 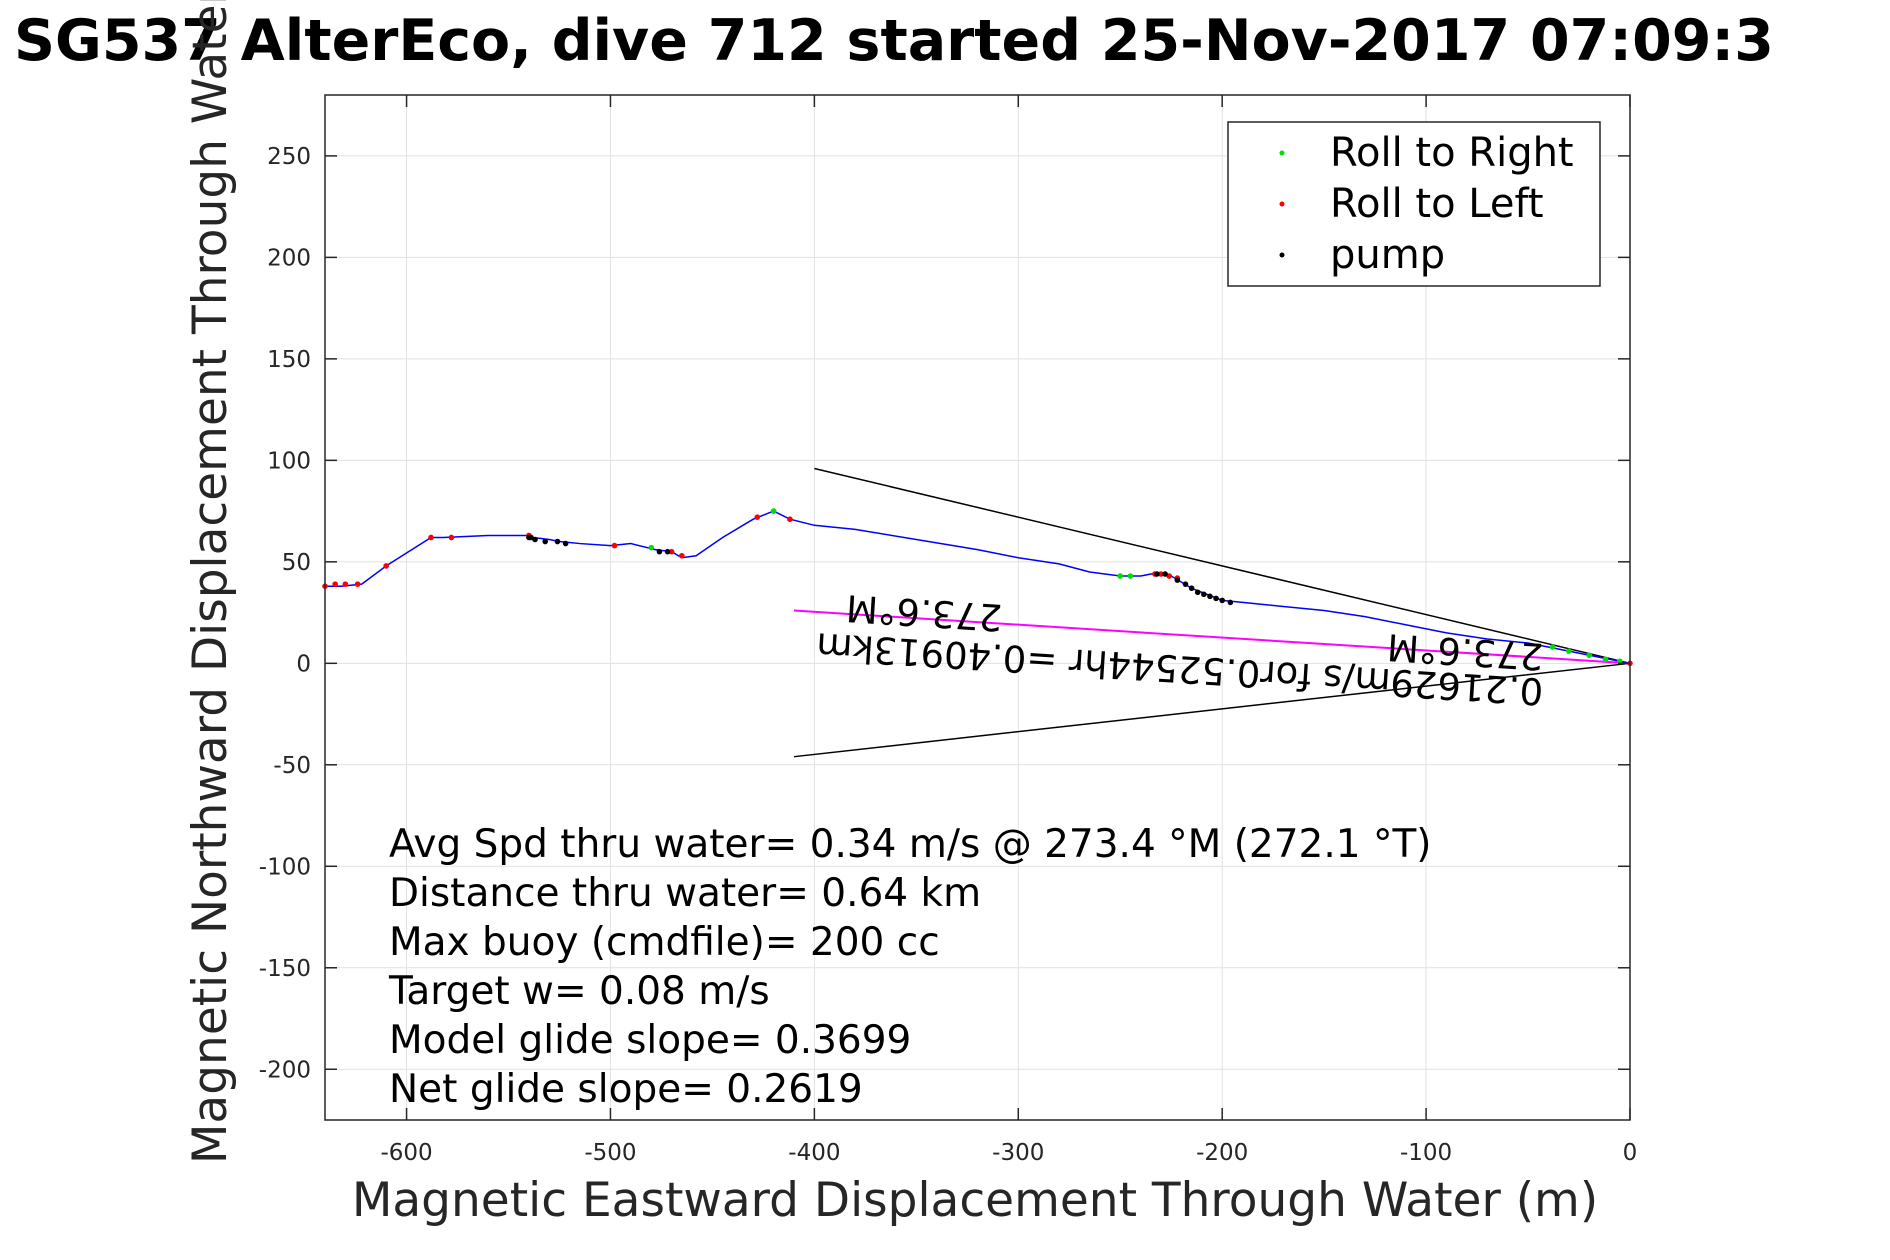 What do you see at coordinates (1452, 153) in the screenshot?
I see `legend-label-roll-right: Roll to Right` at bounding box center [1452, 153].